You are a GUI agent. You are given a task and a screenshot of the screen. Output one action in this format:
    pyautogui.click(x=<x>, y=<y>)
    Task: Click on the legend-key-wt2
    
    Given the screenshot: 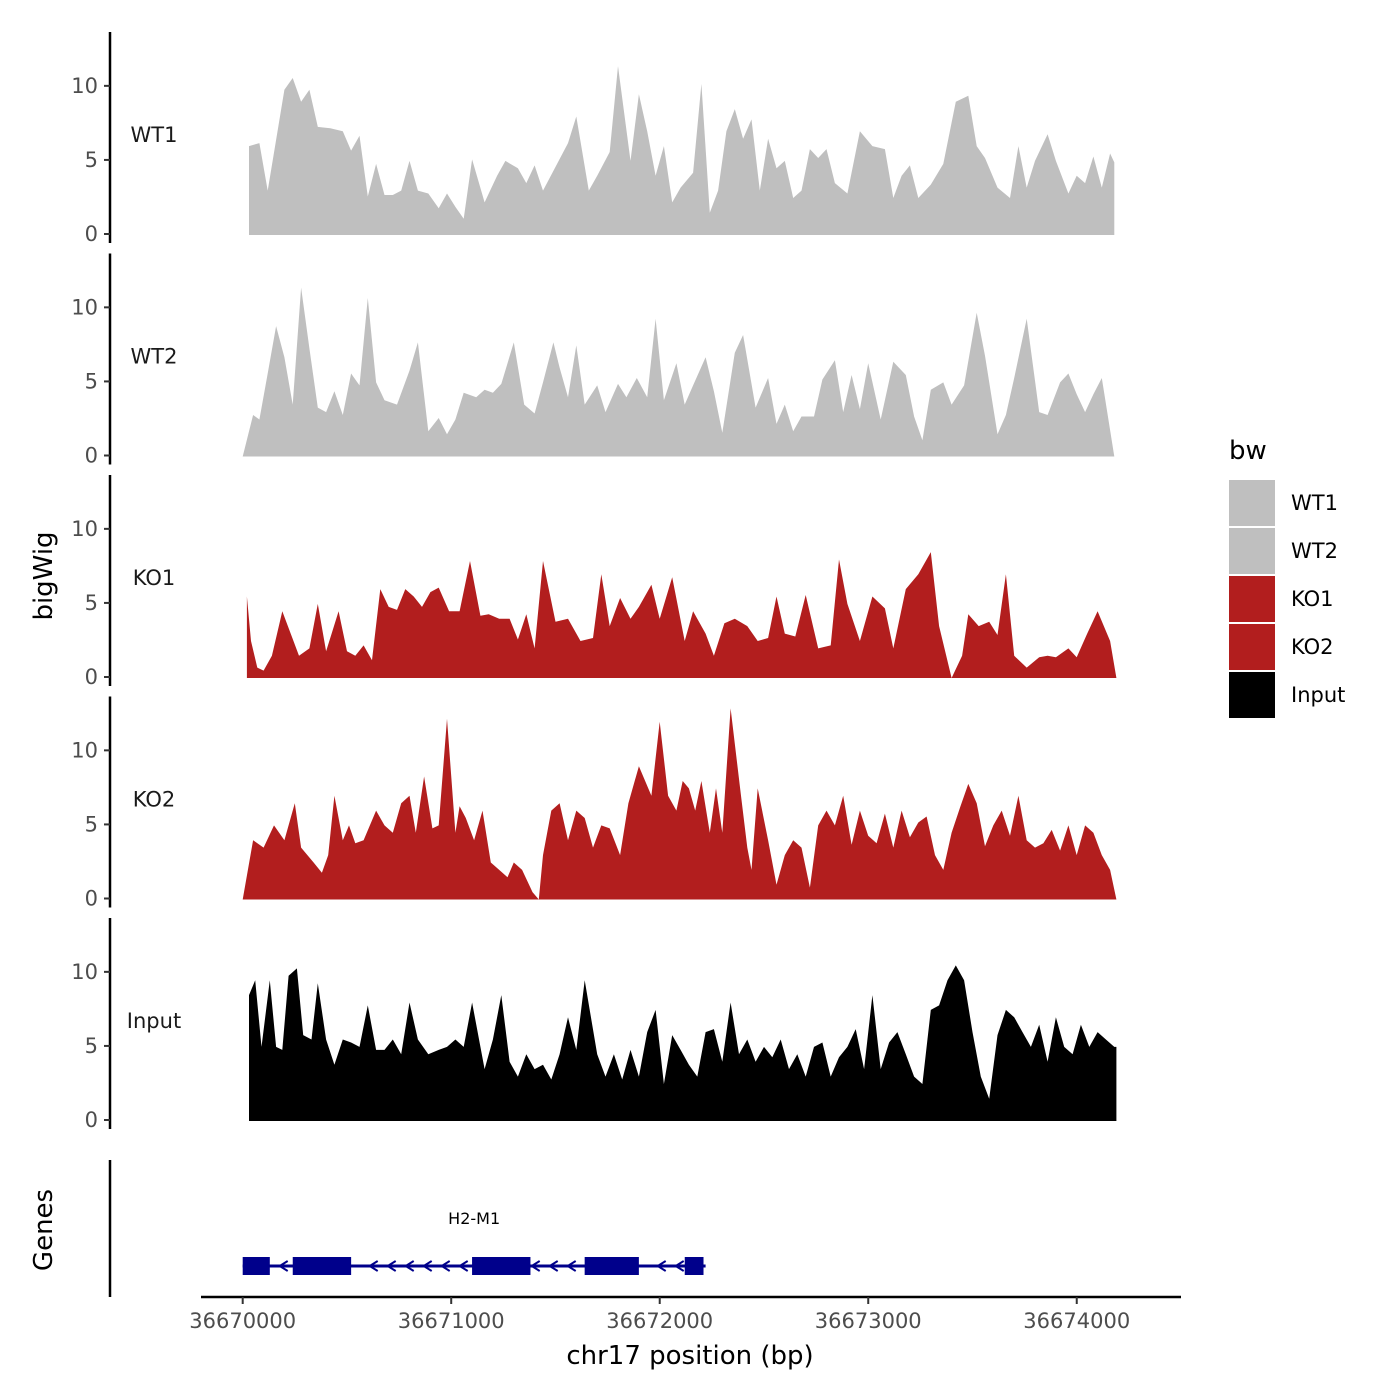 What is the action you would take?
    pyautogui.click(x=1252, y=551)
    